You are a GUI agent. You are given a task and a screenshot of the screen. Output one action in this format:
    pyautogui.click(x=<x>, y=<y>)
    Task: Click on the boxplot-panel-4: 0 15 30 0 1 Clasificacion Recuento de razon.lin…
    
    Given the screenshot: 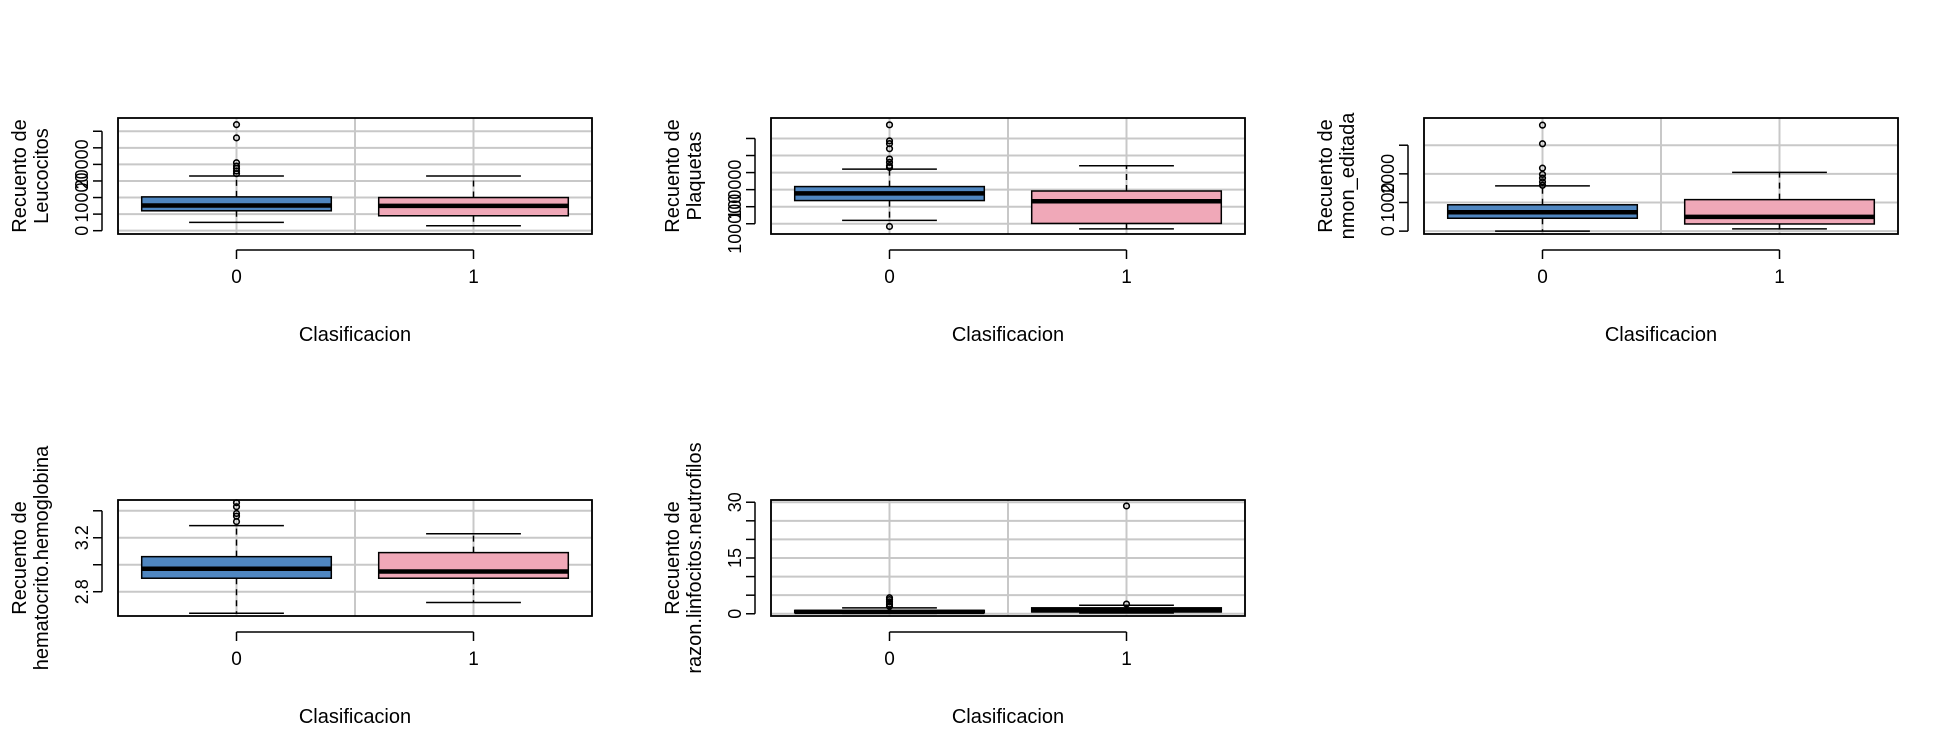 What is the action you would take?
    pyautogui.click(x=954, y=585)
    